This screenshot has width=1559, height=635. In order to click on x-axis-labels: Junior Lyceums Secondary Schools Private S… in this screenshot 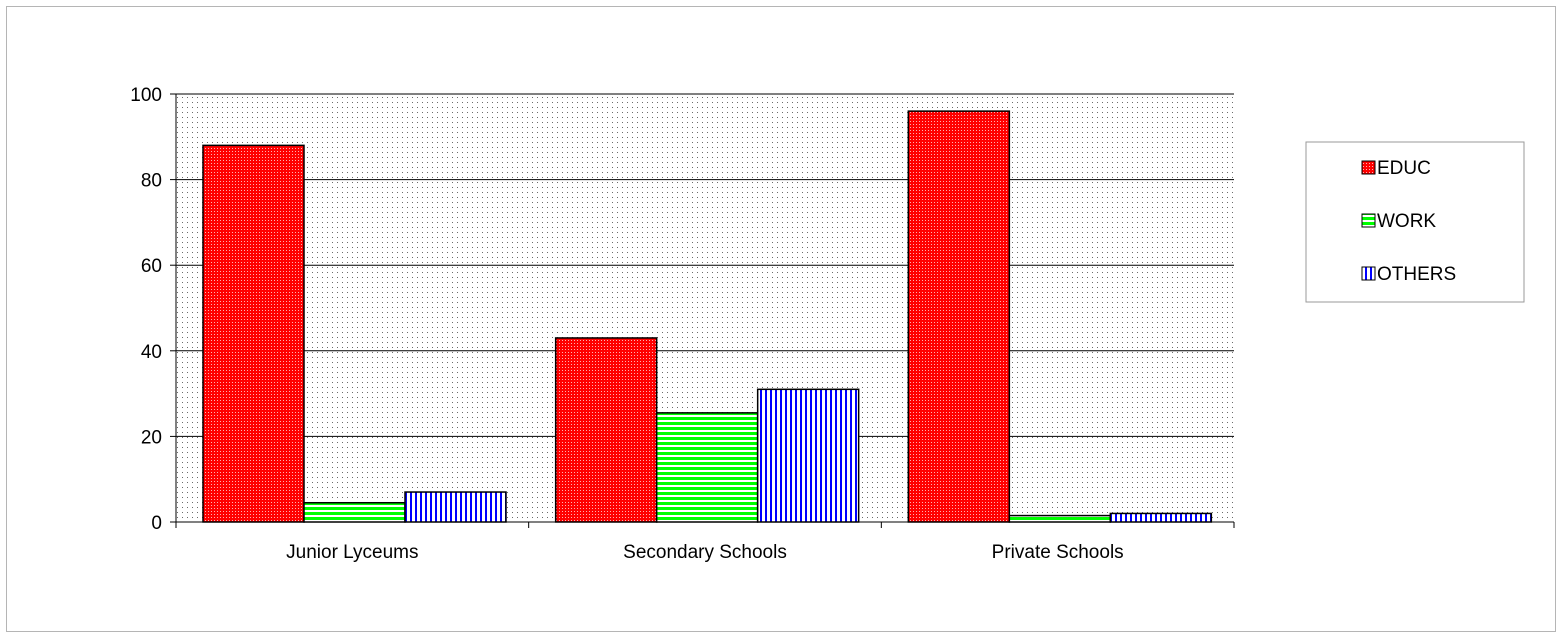, I will do `click(760, 542)`.